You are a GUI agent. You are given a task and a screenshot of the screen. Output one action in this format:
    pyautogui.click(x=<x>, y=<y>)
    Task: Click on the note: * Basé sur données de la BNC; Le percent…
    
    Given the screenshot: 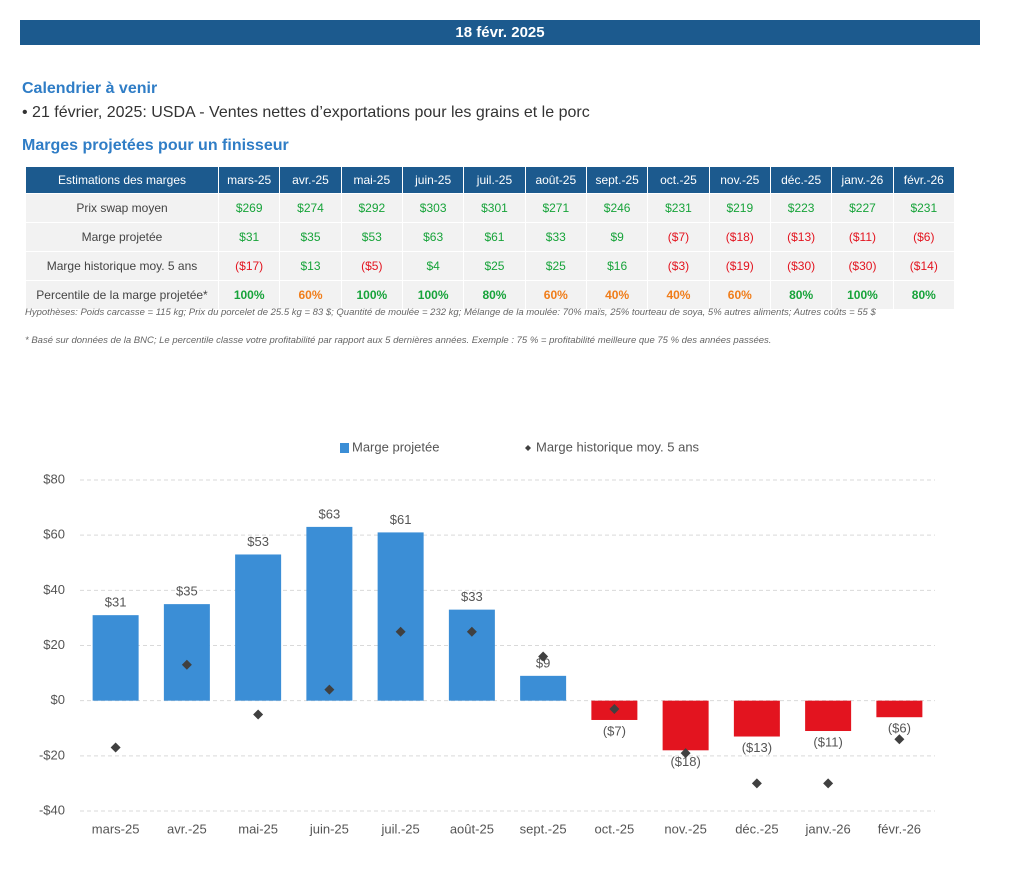 What is the action you would take?
    pyautogui.click(x=398, y=340)
    